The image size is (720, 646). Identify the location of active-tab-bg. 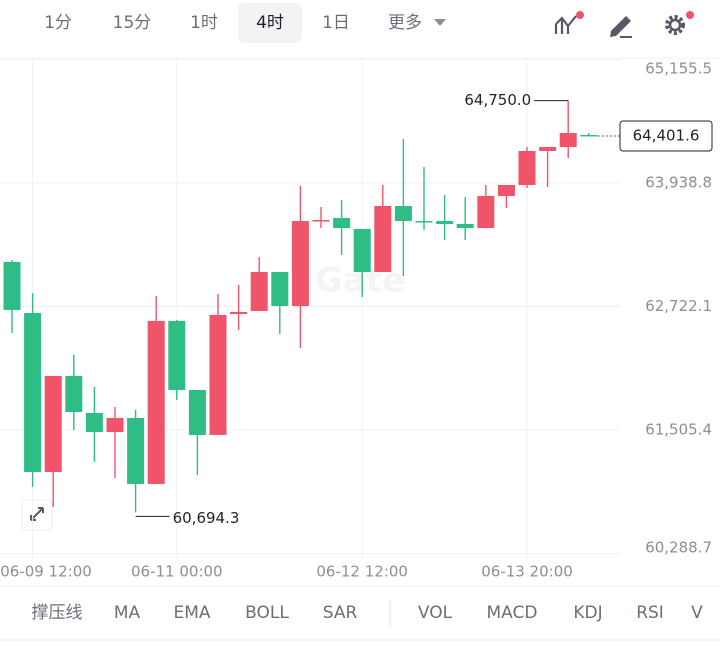
(270, 23).